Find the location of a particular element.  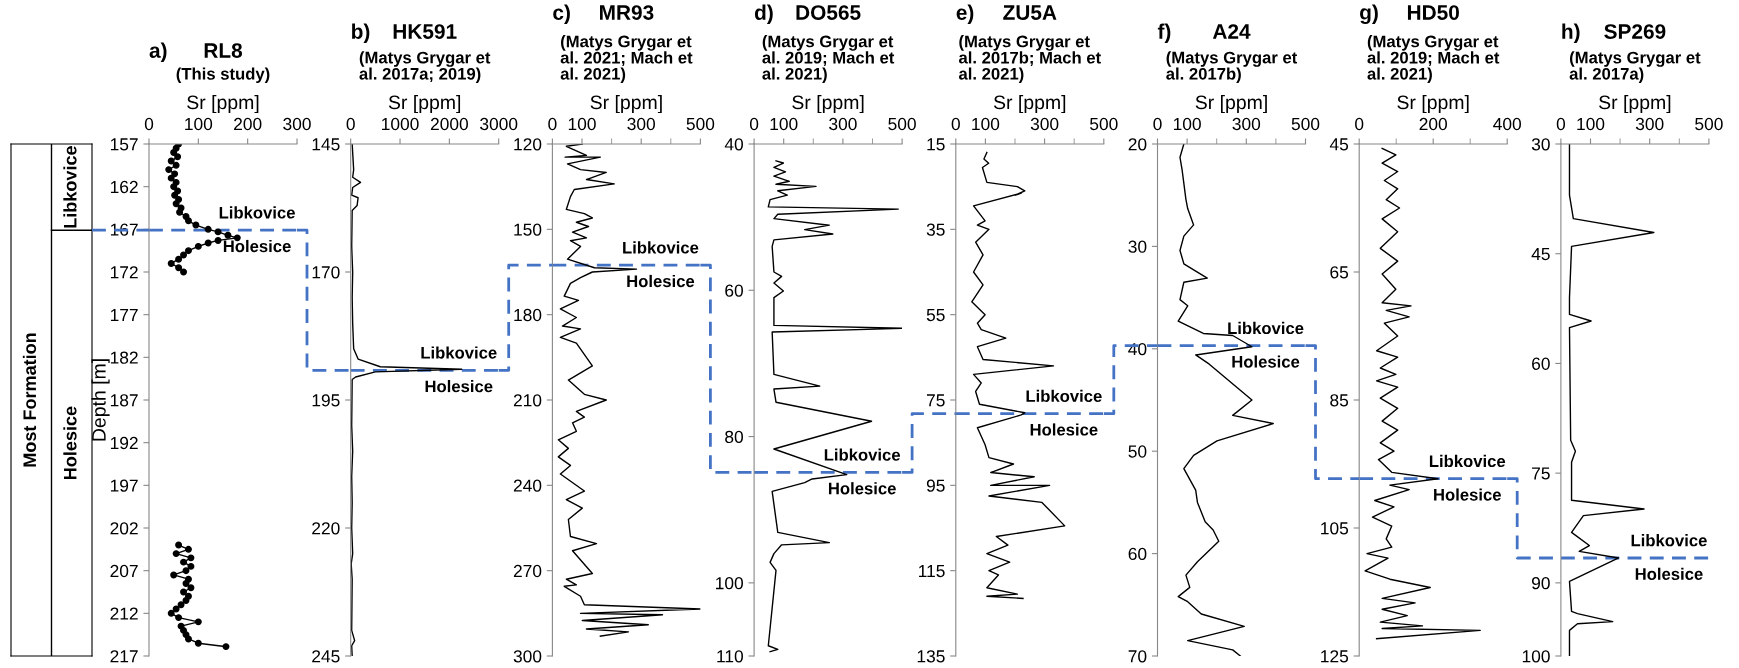

y-tick-label: 145 is located at coordinates (326, 144).